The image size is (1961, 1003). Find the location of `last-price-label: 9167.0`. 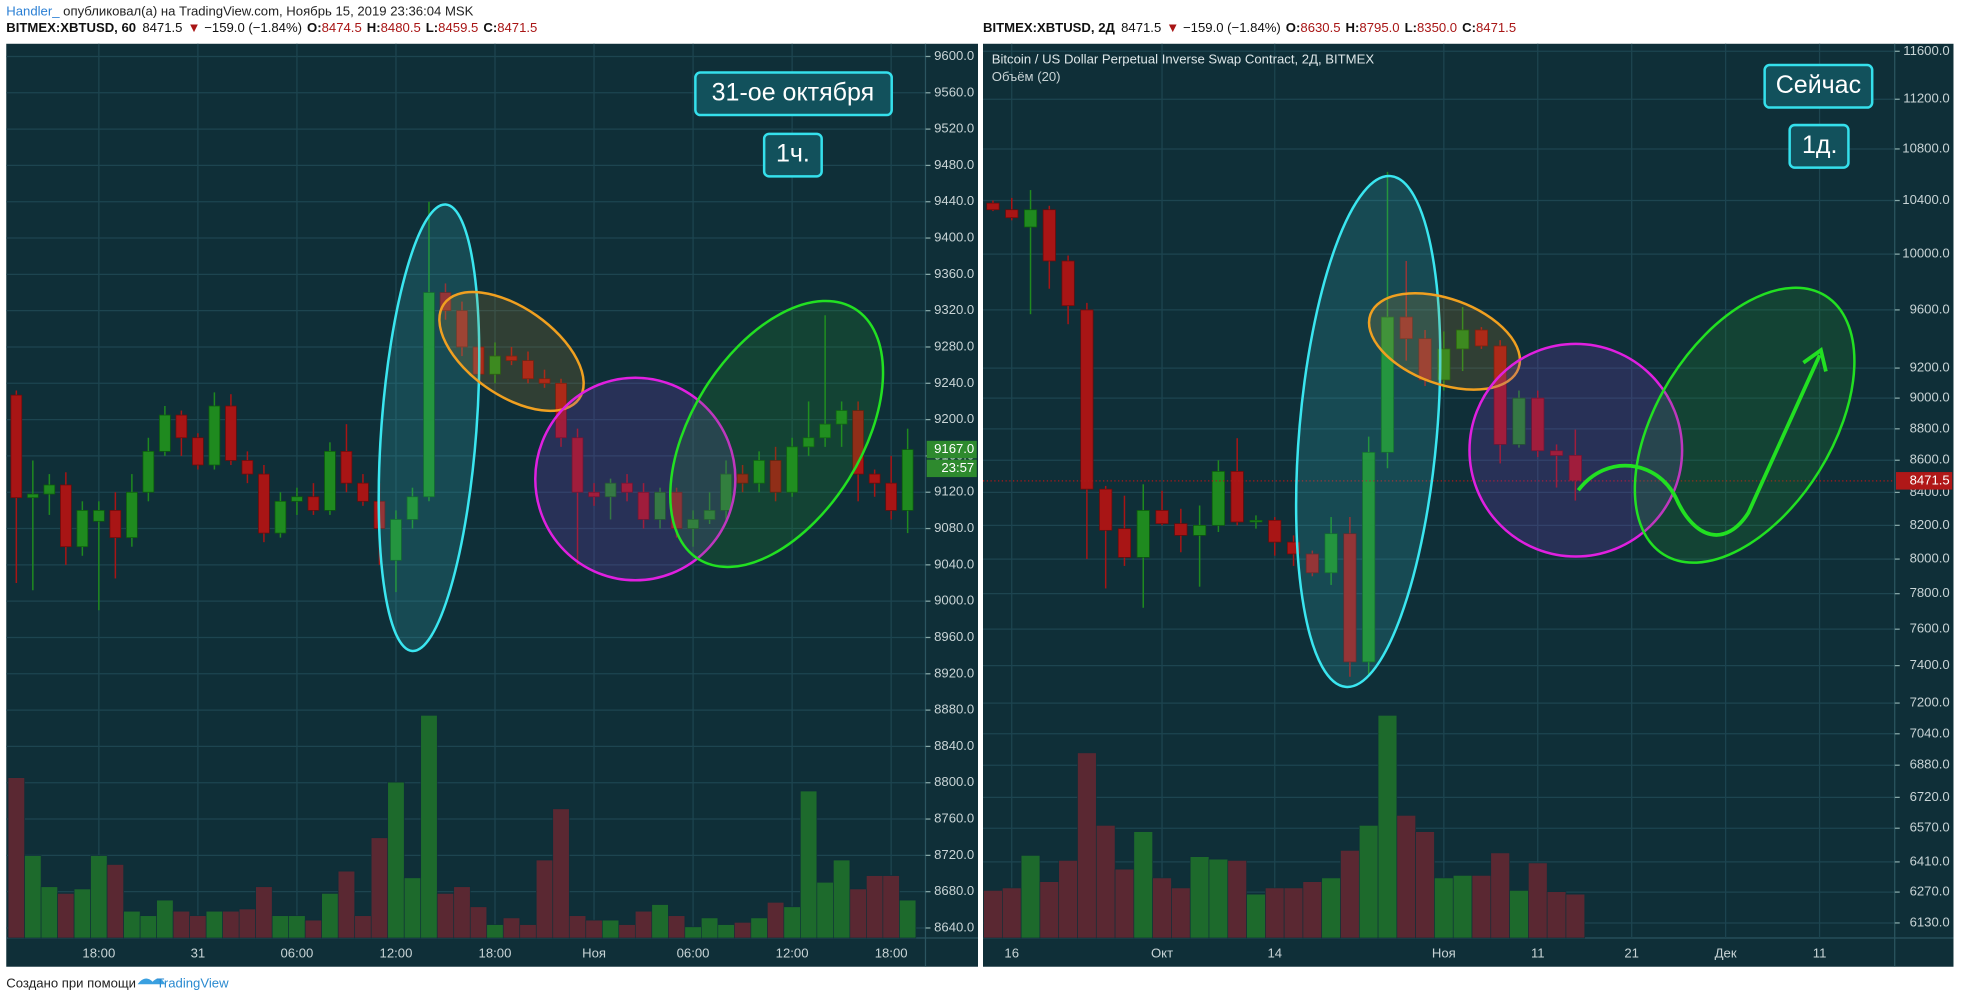

last-price-label: 9167.0 is located at coordinates (954, 448).